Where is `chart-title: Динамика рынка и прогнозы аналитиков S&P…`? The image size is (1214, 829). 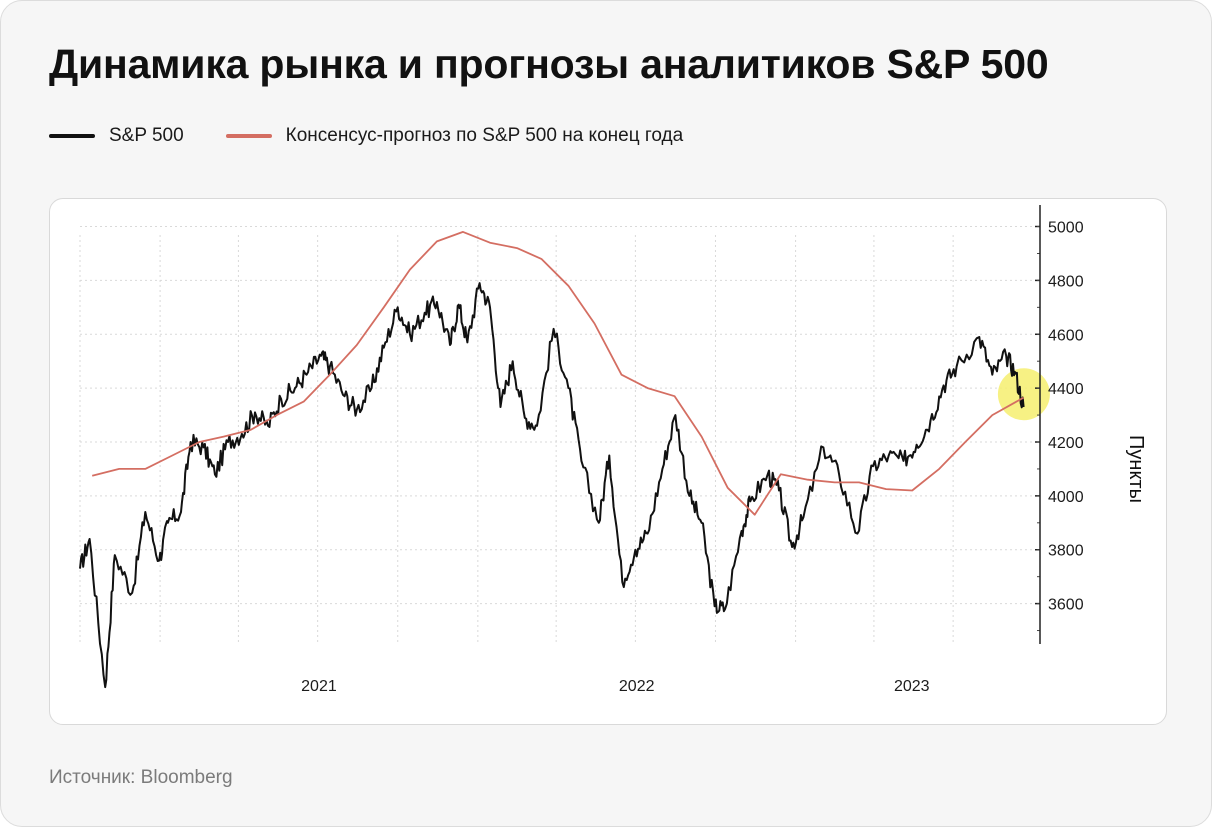 chart-title: Динамика рынка и прогнозы аналитиков S&P… is located at coordinates (549, 64).